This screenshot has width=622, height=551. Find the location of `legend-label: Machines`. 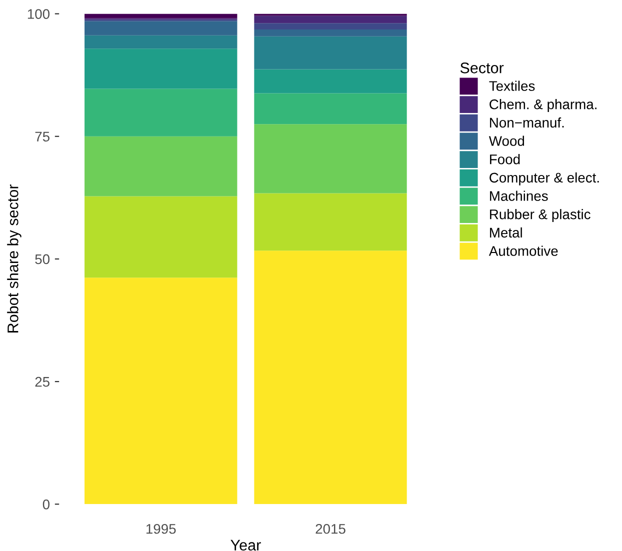

legend-label: Machines is located at coordinates (519, 195).